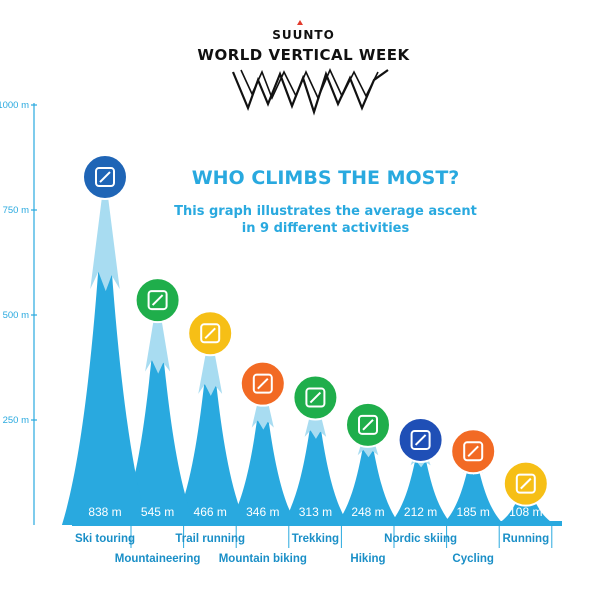 Image resolution: width=607 pixels, height=600 pixels. Describe the element at coordinates (473, 559) in the screenshot. I see `category-label: Cycling` at that location.